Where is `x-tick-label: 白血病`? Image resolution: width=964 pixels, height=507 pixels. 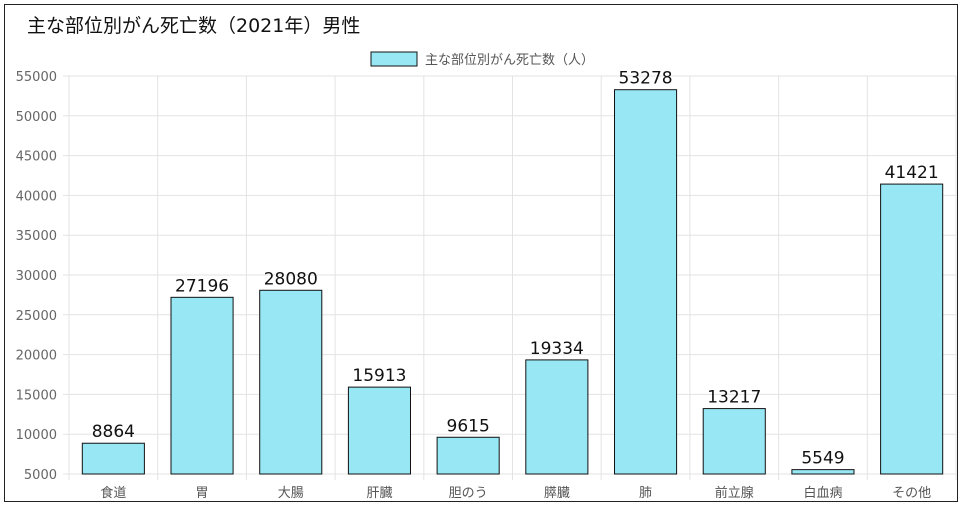 x-tick-label: 白血病 is located at coordinates (822, 493).